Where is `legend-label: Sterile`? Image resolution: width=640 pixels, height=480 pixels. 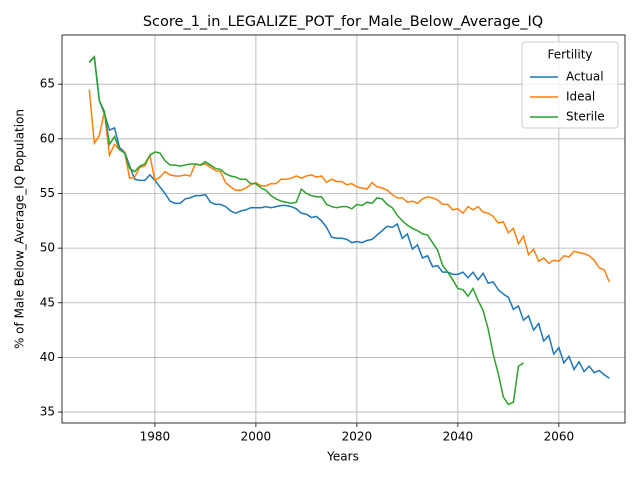
legend-label: Sterile is located at coordinates (585, 117).